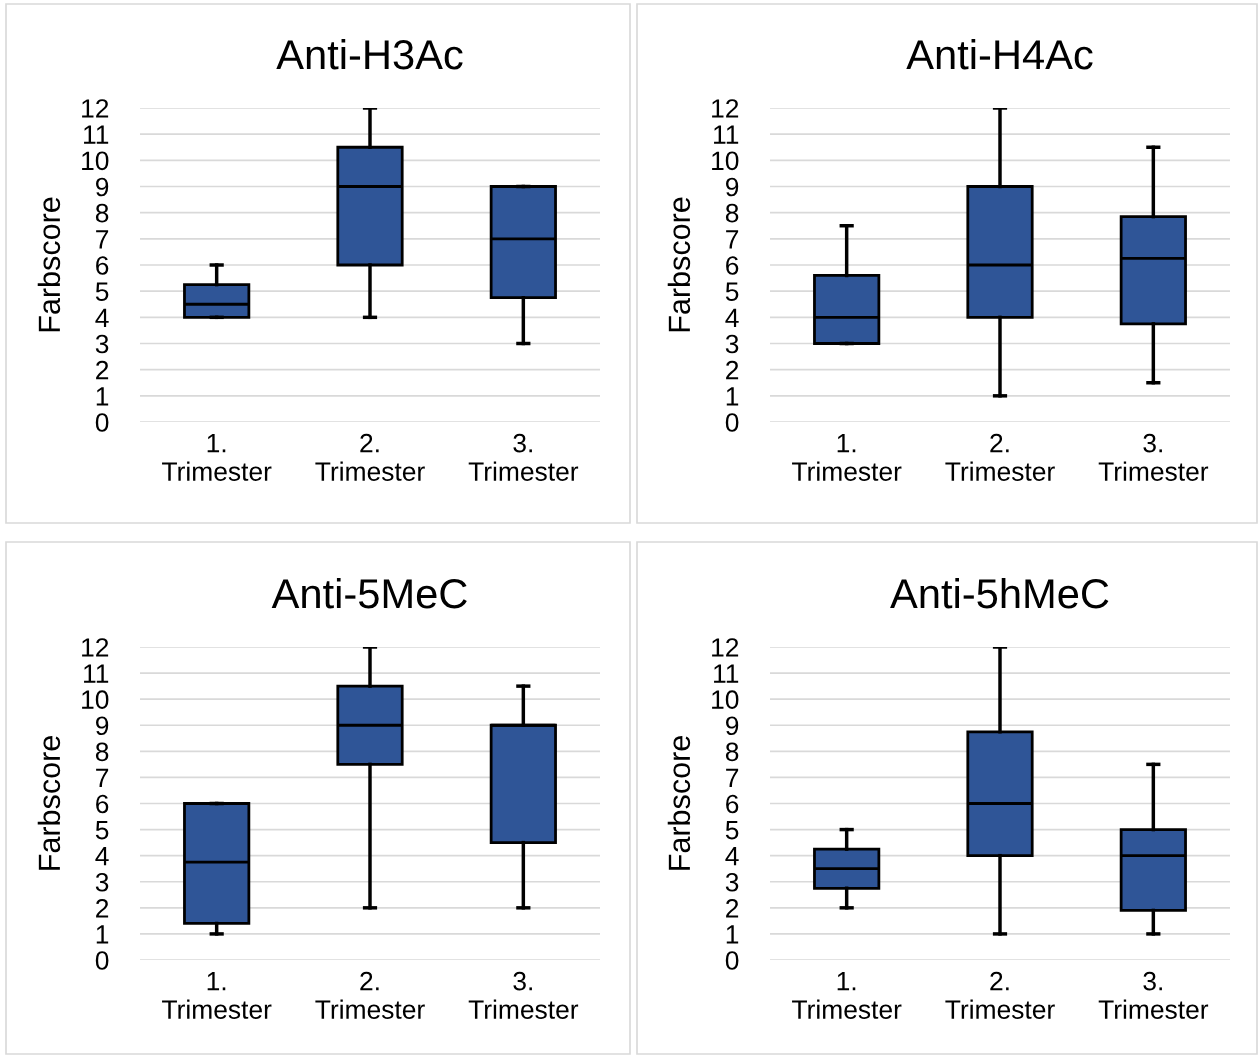  What do you see at coordinates (999, 593) in the screenshot?
I see `chart-title: Anti-5hMeC` at bounding box center [999, 593].